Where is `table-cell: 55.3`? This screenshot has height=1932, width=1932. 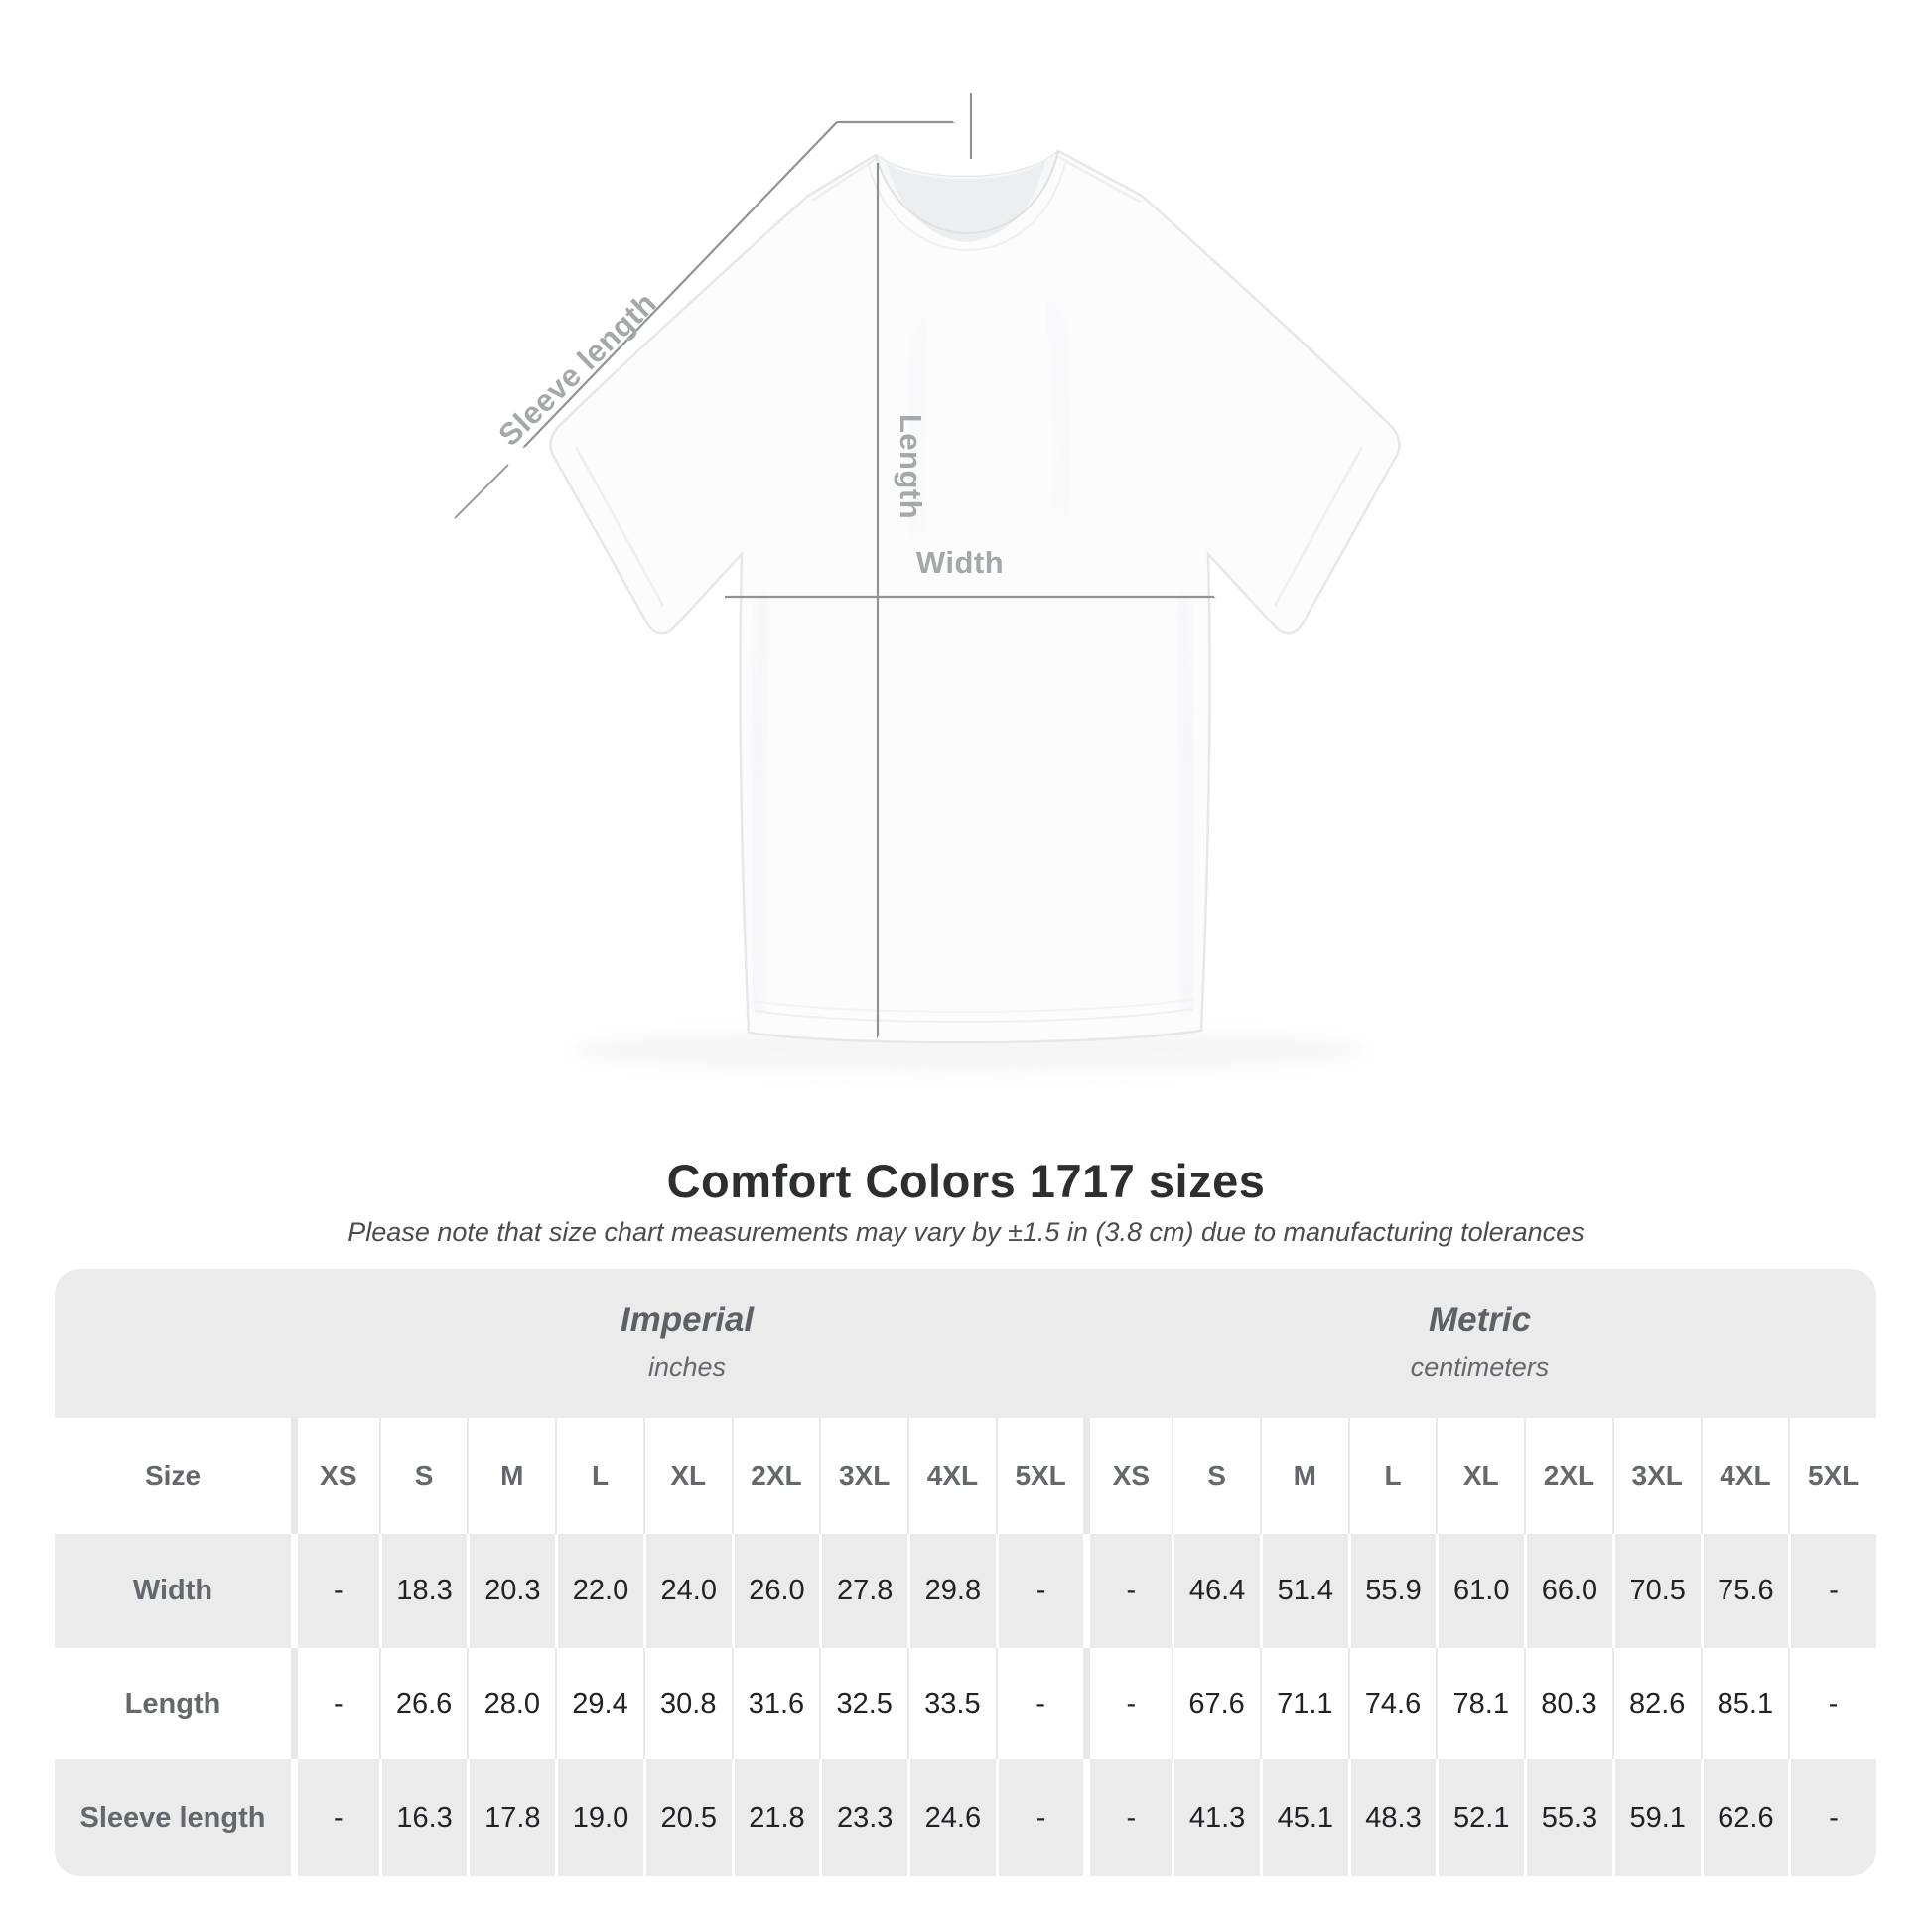
table-cell: 55.3 is located at coordinates (1568, 1818).